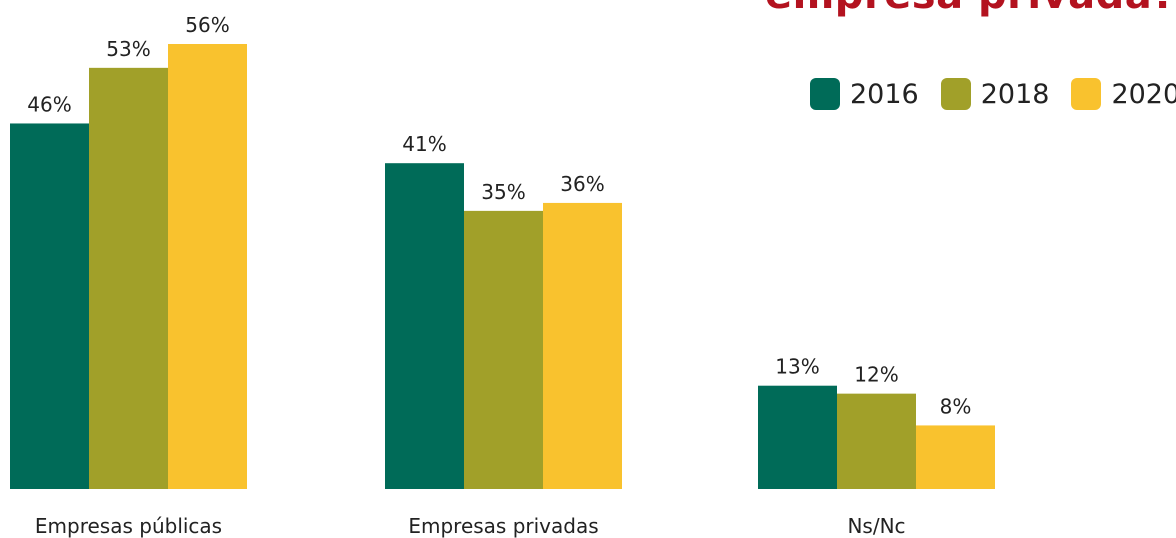 The image size is (1176, 538). I want to click on data-label-2020-1: 36%, so click(582, 184).